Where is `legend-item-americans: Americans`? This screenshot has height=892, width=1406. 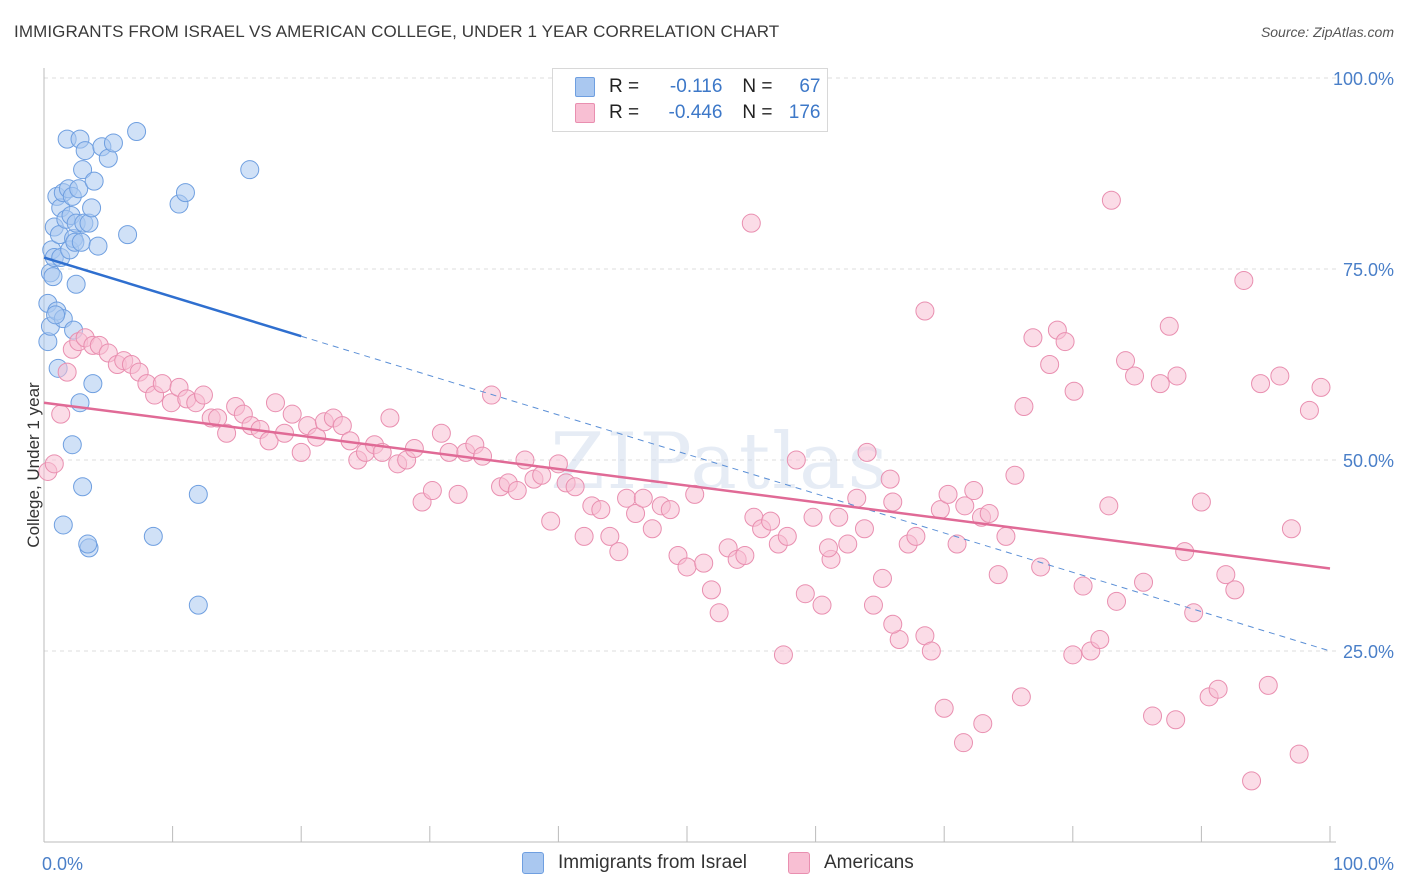 legend-item-americans: Americans is located at coordinates (851, 863).